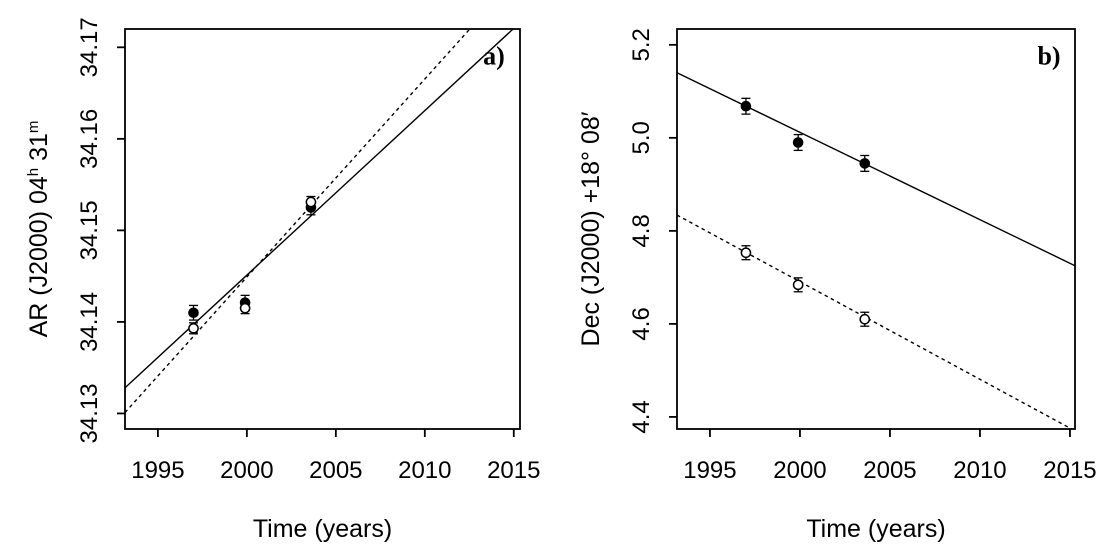 This screenshot has height=544, width=1096. Describe the element at coordinates (799, 470) in the screenshot. I see `panel-b-x-tick-label: 2000` at that location.